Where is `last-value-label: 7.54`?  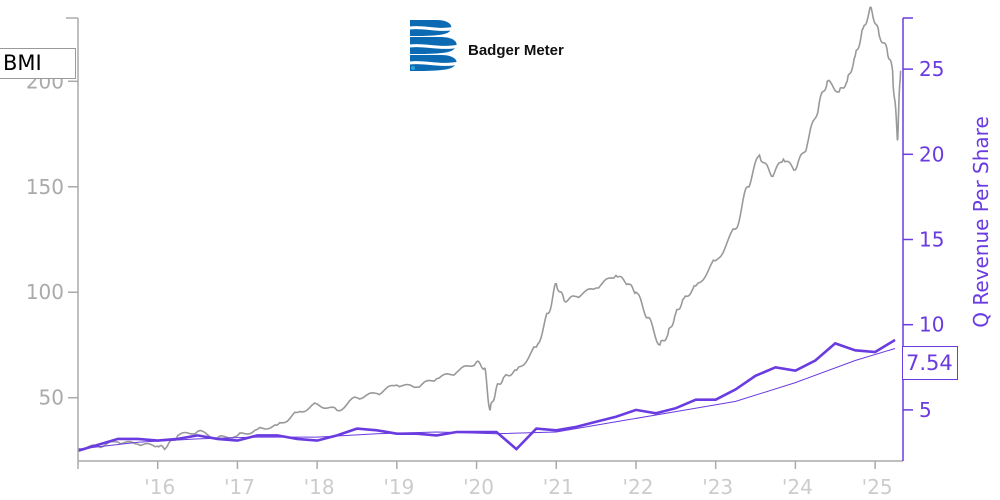 last-value-label: 7.54 is located at coordinates (930, 363).